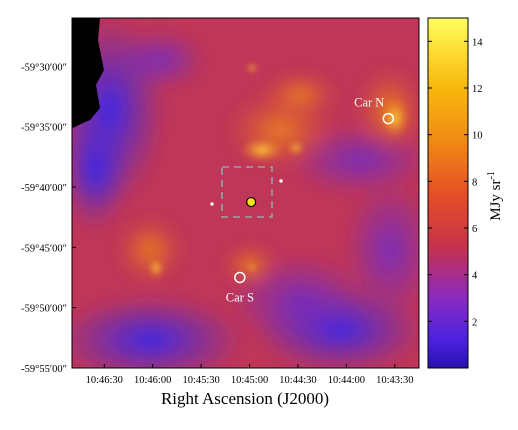  Describe the element at coordinates (44, 369) in the screenshot. I see `y-tick-label: -59°55′00″` at that location.